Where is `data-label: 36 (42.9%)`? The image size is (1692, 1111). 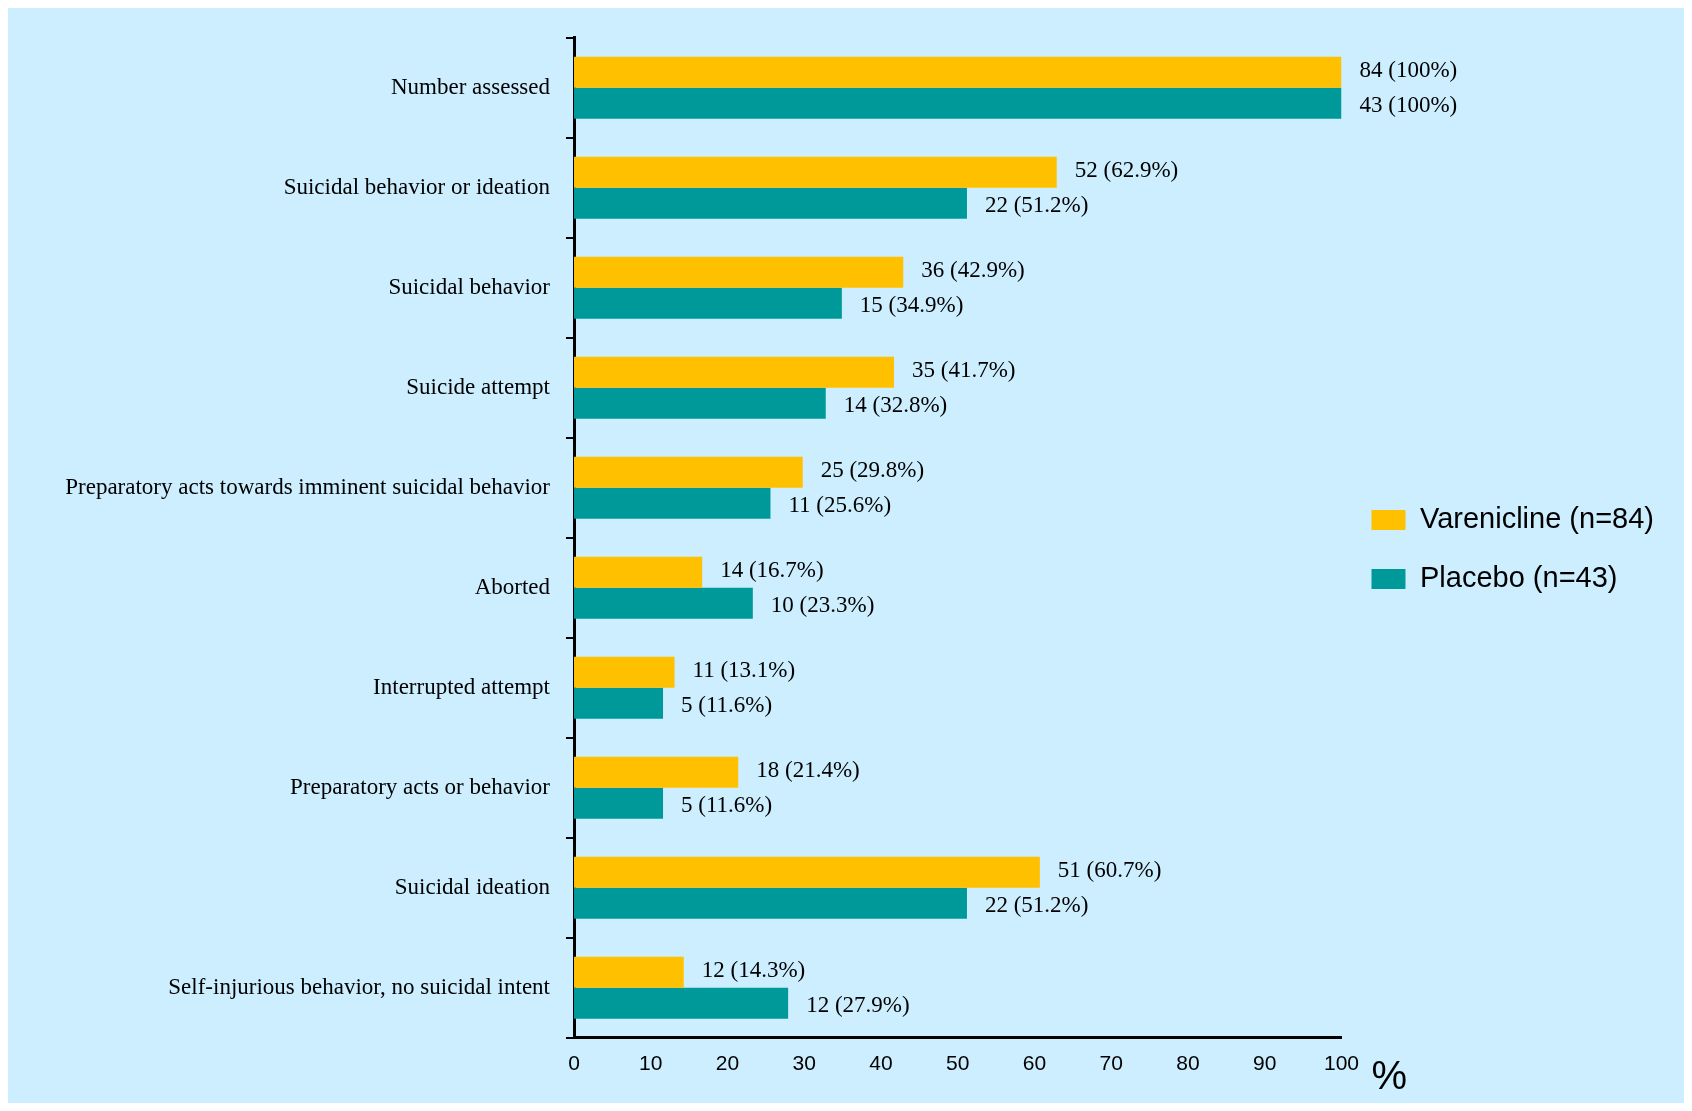
data-label: 36 (42.9%) is located at coordinates (973, 270).